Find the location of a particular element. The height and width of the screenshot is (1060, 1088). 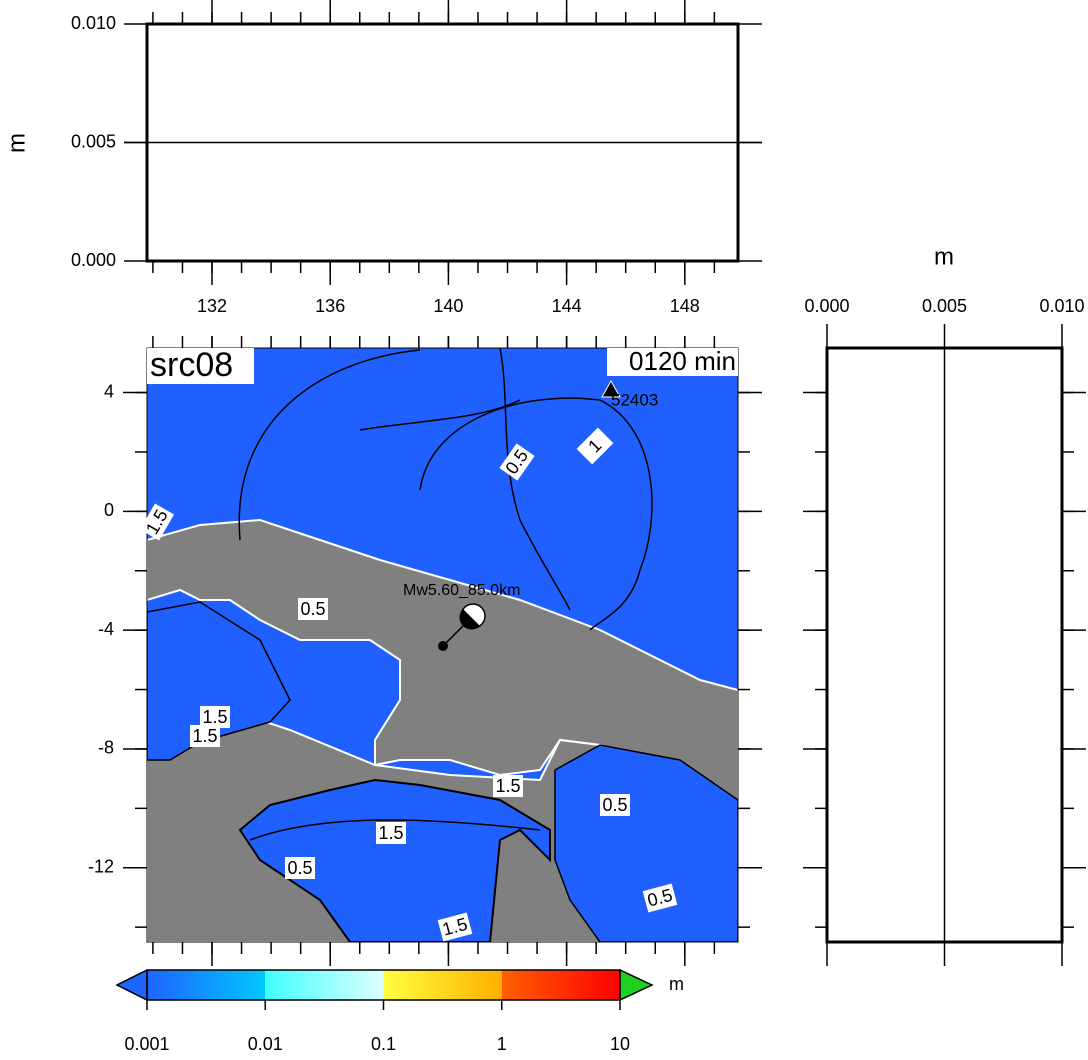

x-tick-label: 148 is located at coordinates (685, 306).